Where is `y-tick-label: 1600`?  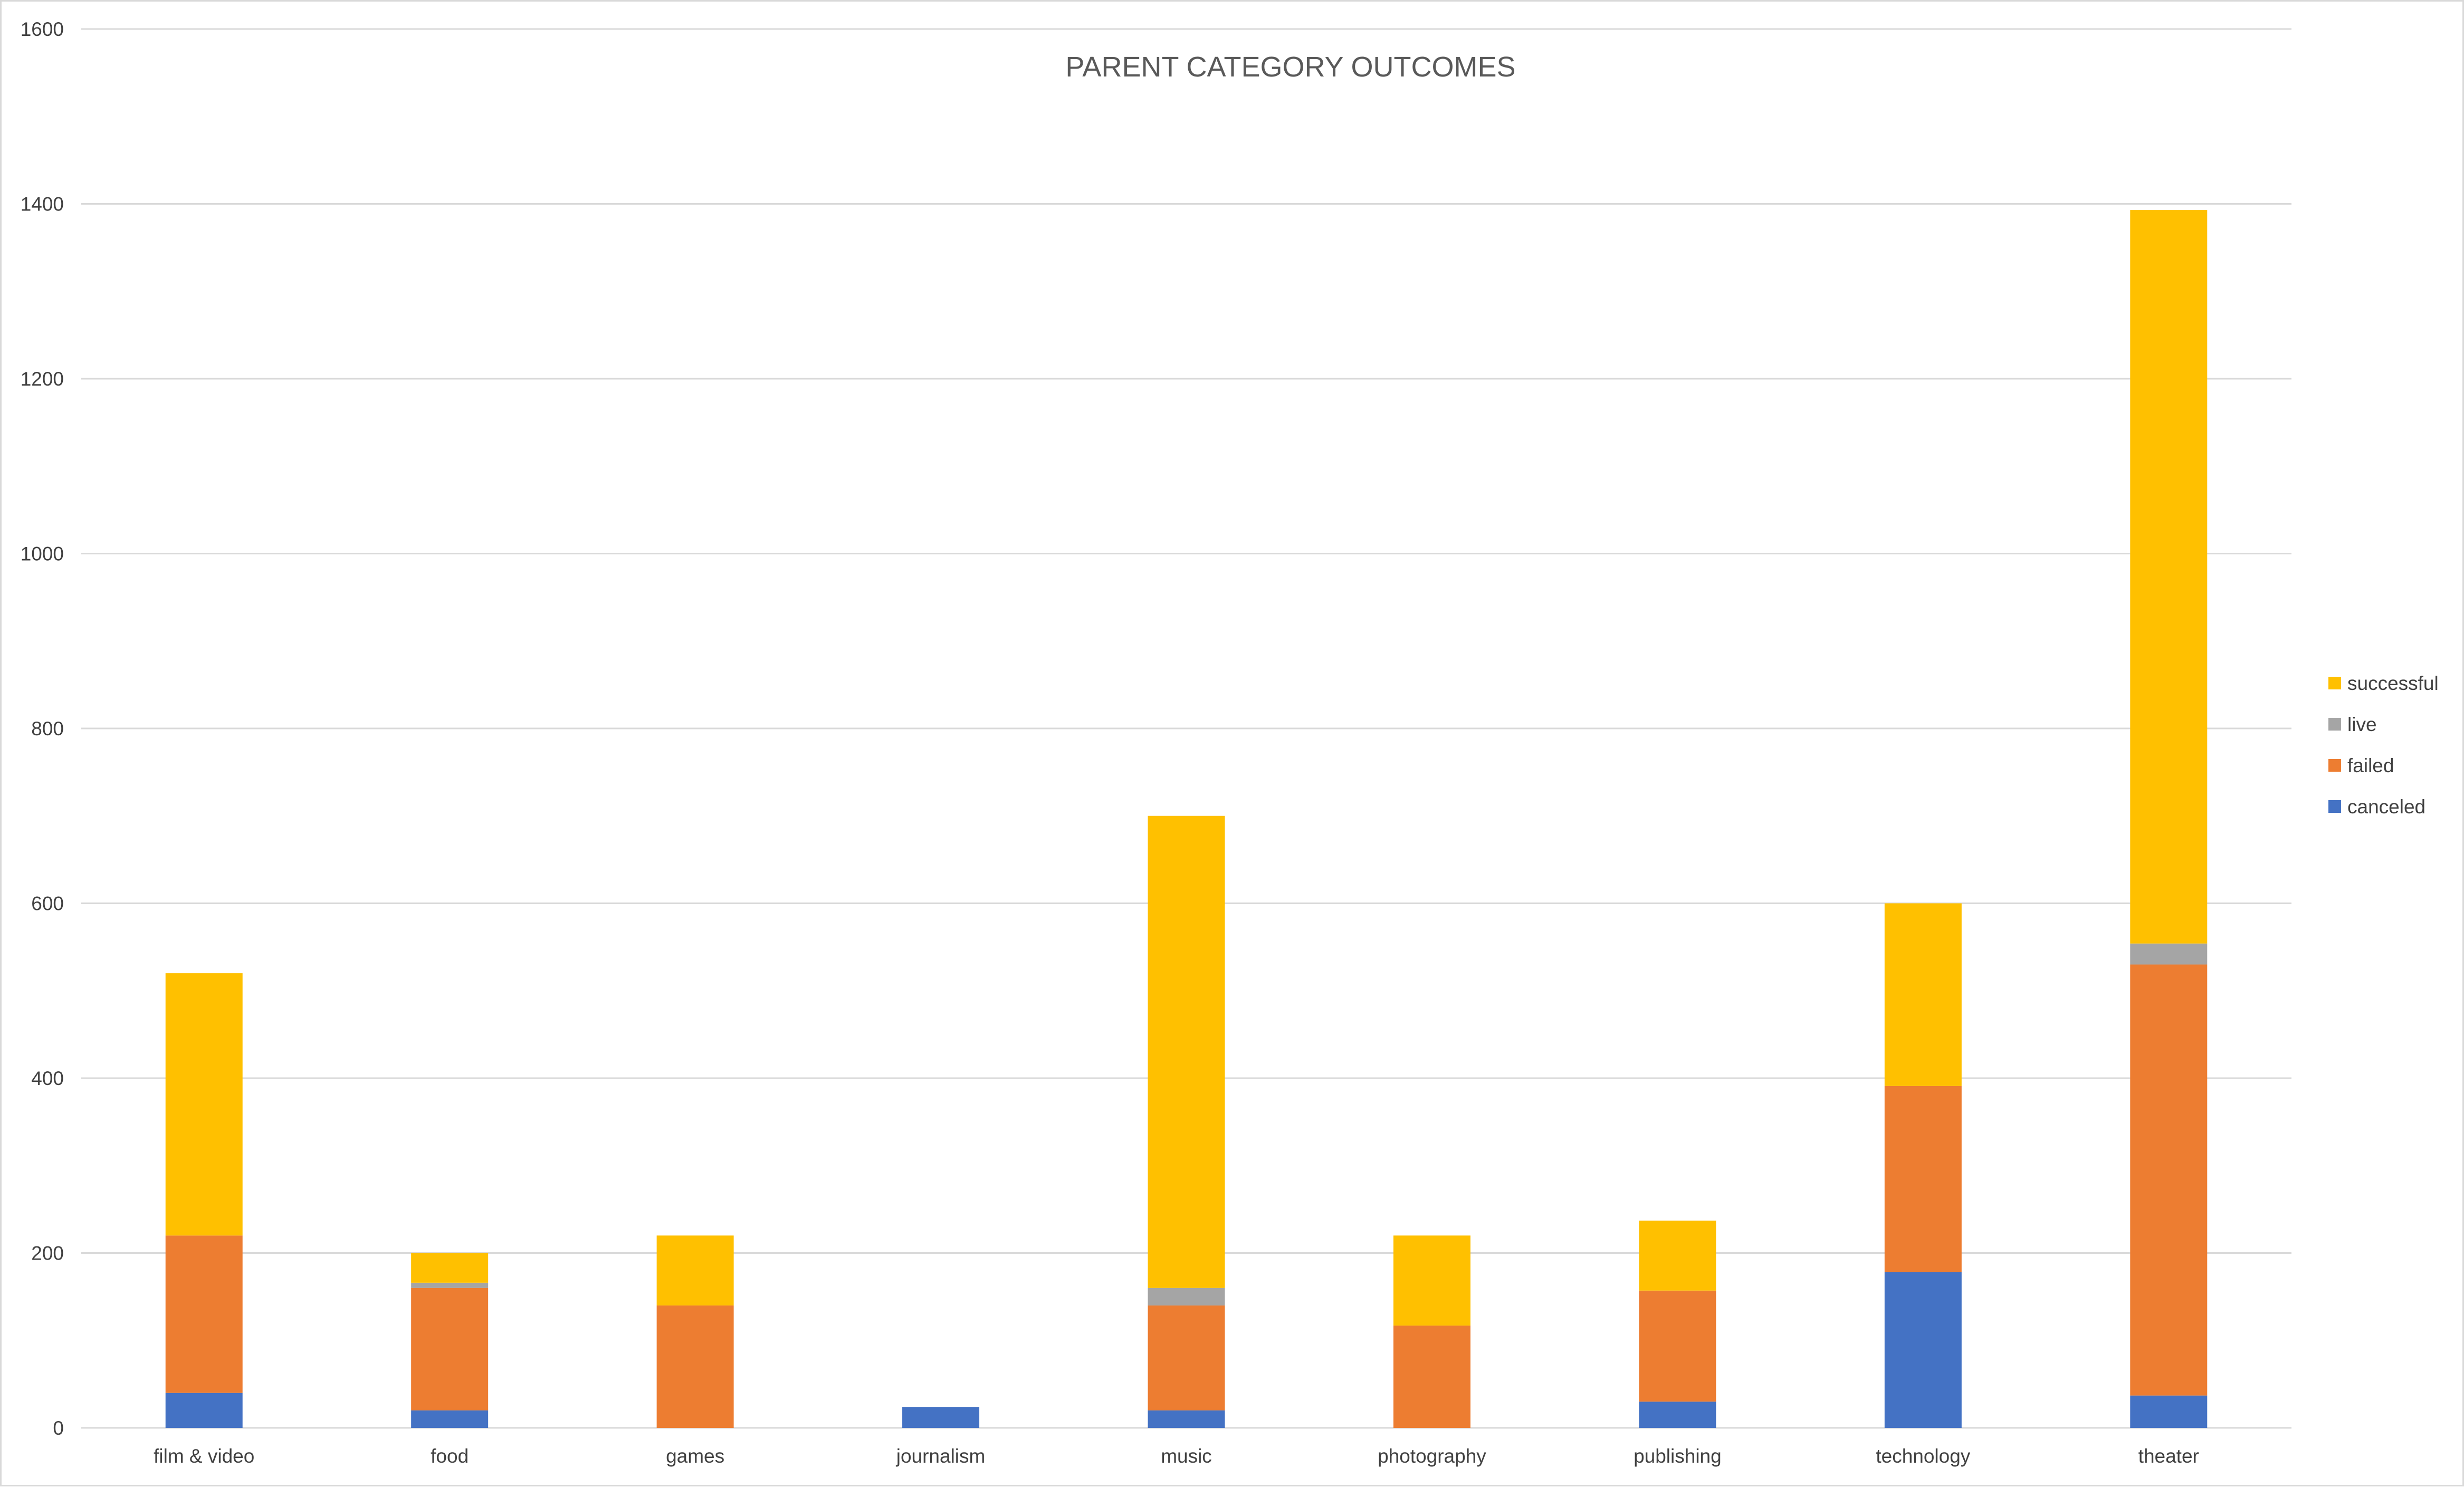
y-tick-label: 1600 is located at coordinates (42, 29).